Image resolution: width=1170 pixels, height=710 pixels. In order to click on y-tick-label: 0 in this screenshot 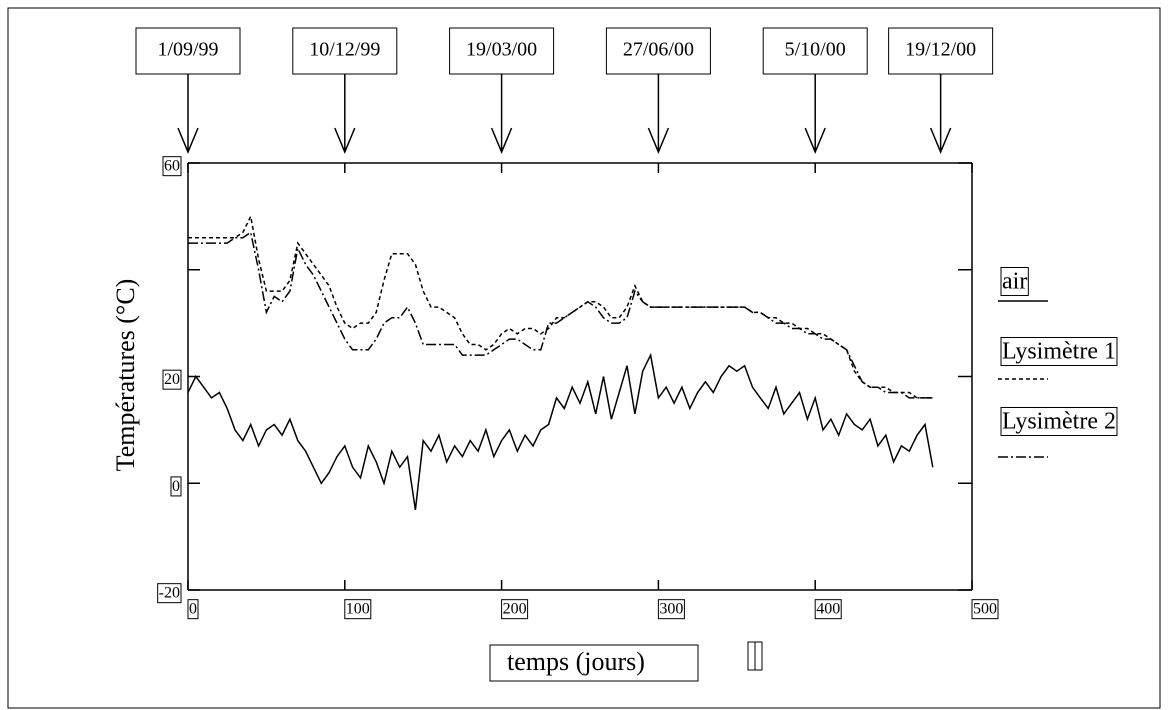, I will do `click(176, 486)`.